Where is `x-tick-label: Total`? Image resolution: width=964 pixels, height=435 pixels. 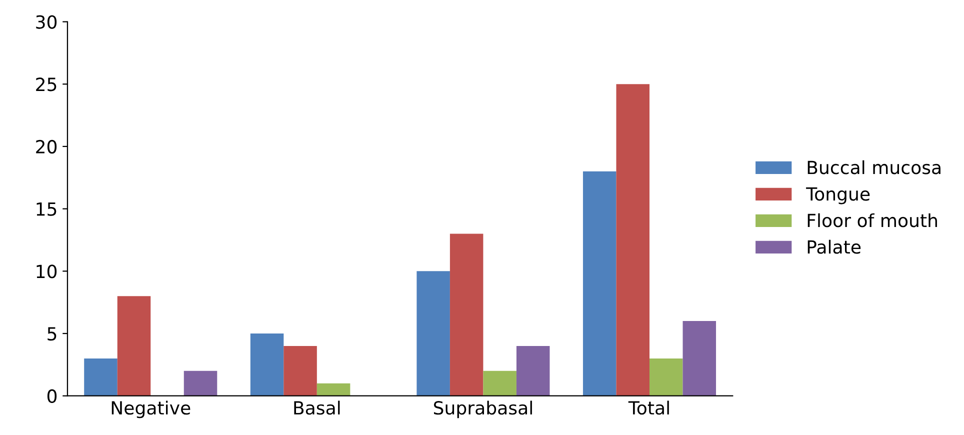 x-tick-label: Total is located at coordinates (648, 407).